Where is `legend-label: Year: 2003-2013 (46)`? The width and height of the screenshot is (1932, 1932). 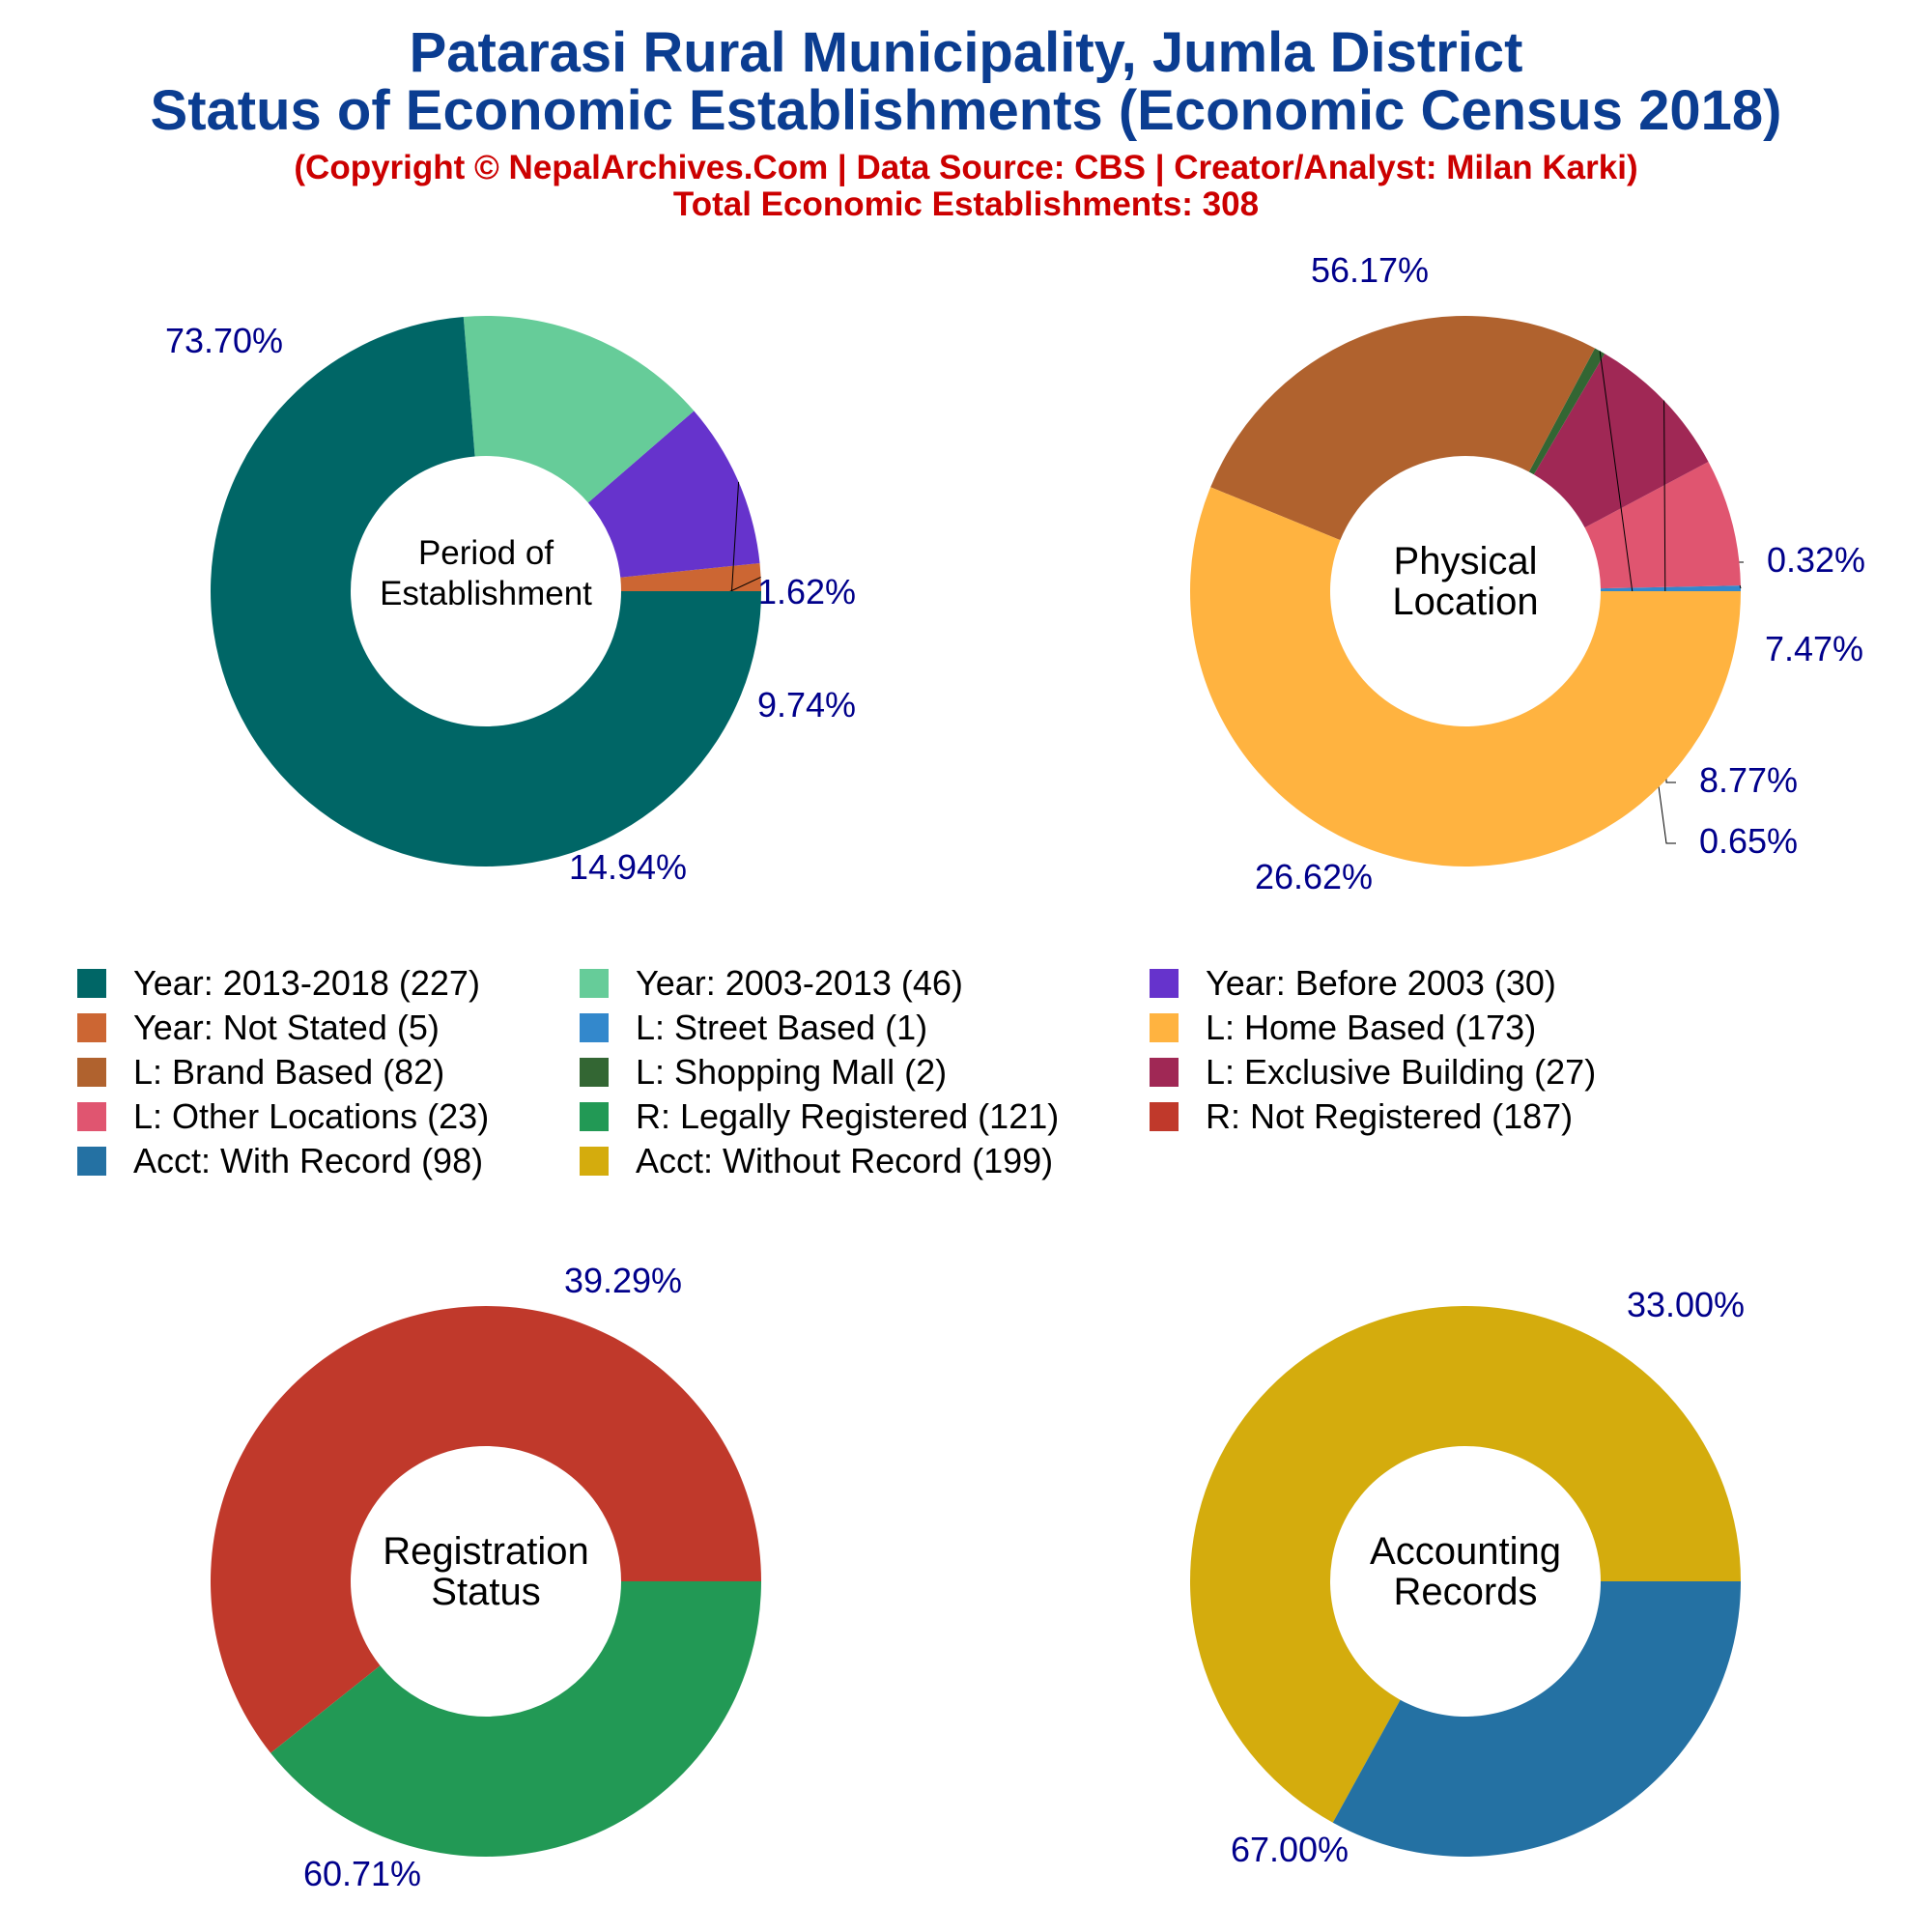 legend-label: Year: 2003-2013 (46) is located at coordinates (799, 983).